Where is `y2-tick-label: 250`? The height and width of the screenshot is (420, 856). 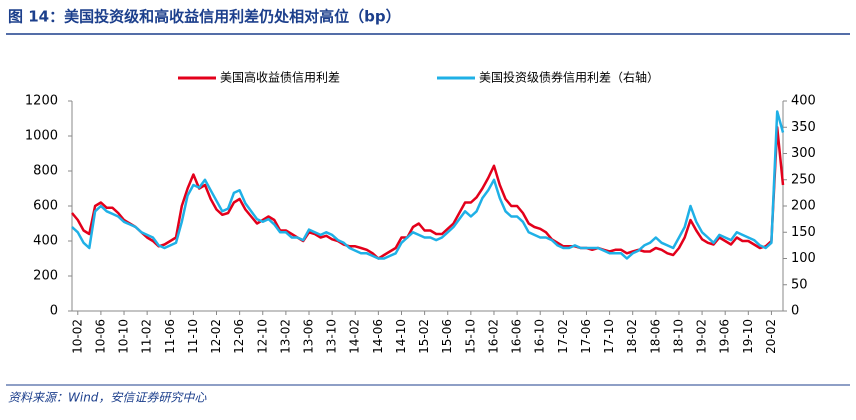 y2-tick-label: 250 is located at coordinates (803, 179).